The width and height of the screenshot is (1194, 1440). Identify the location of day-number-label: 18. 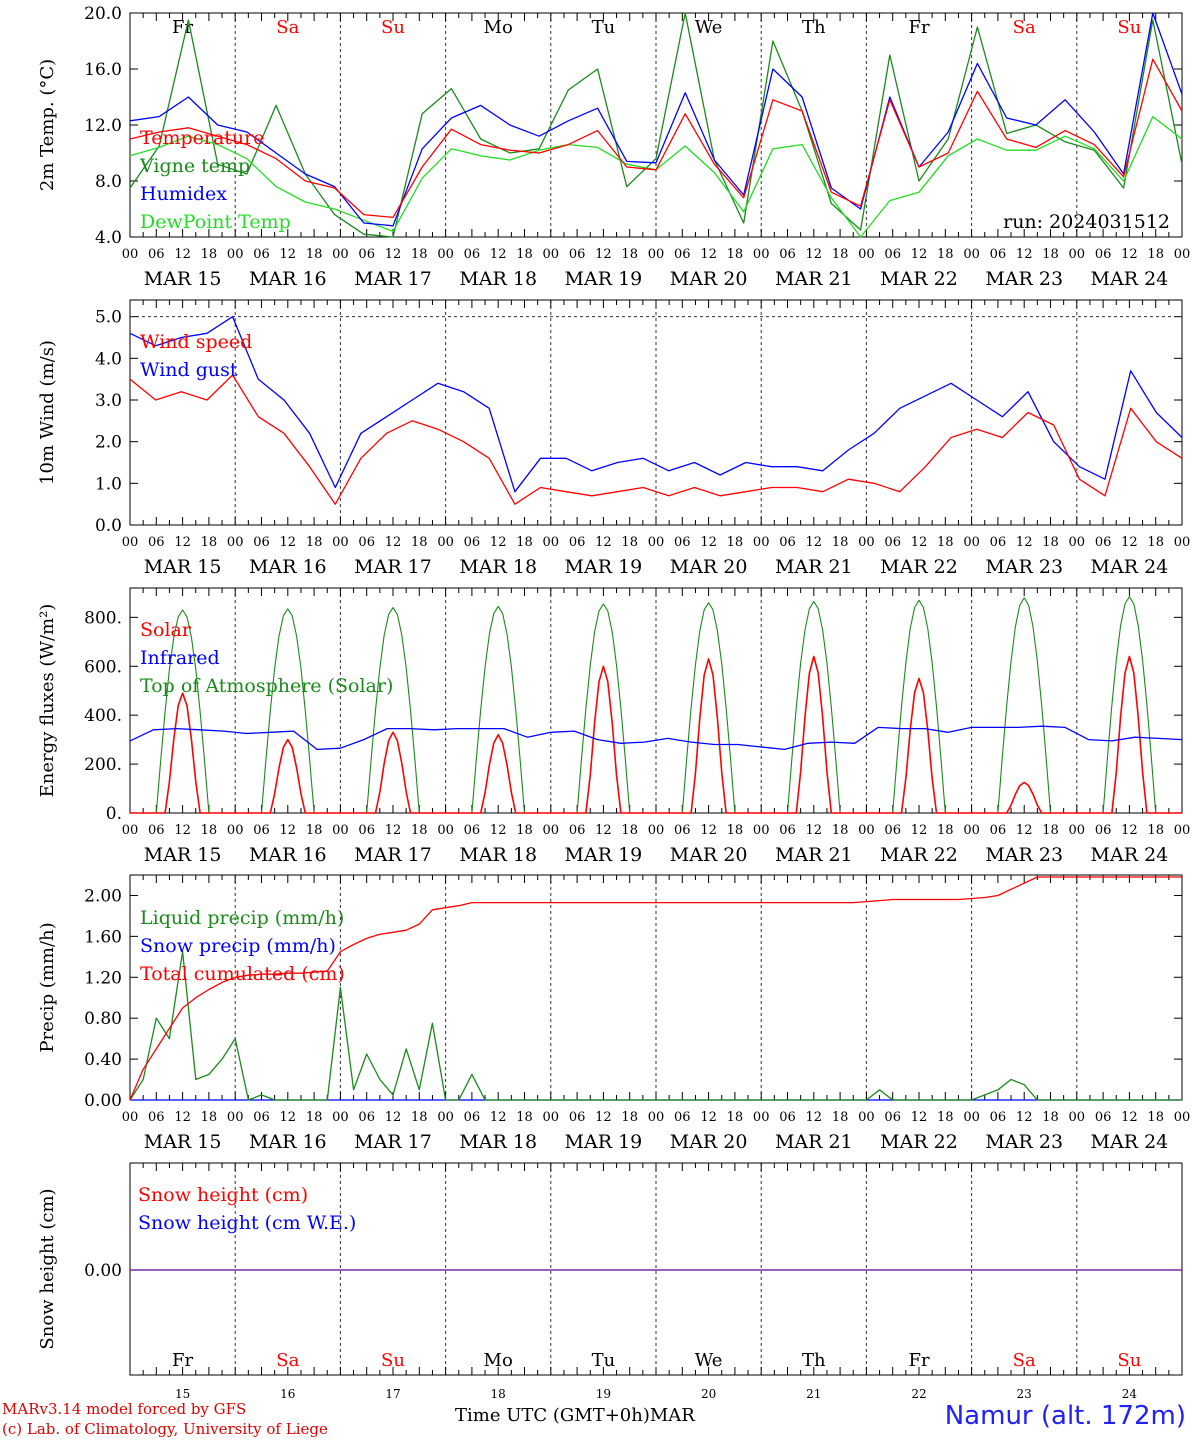
(498, 1394).